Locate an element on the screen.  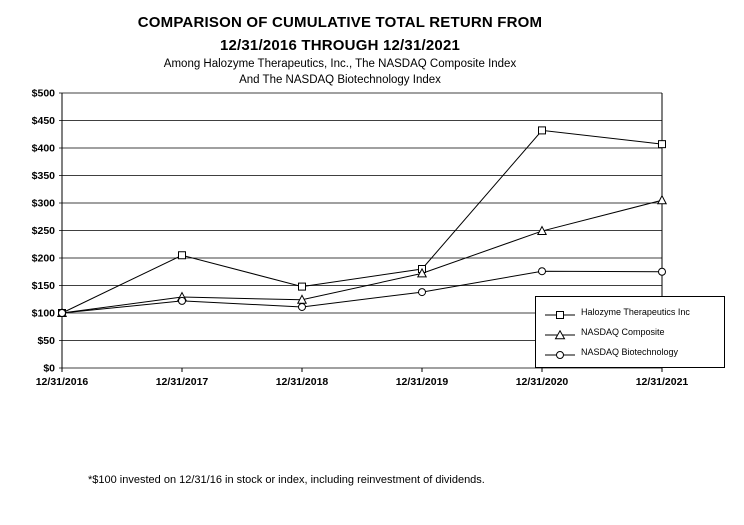
y-axis-tick-label: $100 is located at coordinates (44, 314).